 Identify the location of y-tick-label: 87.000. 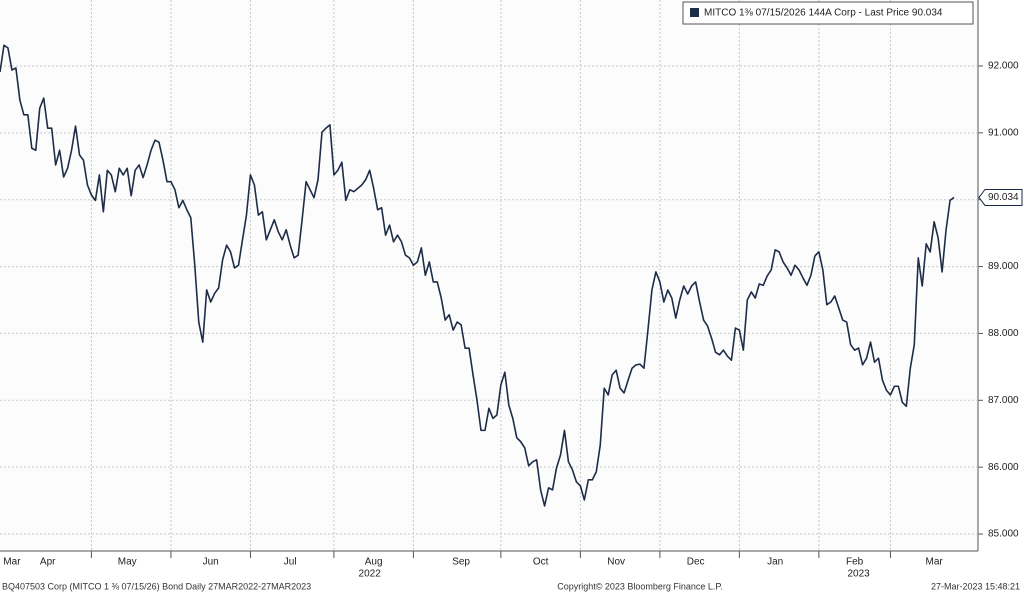
(1003, 400).